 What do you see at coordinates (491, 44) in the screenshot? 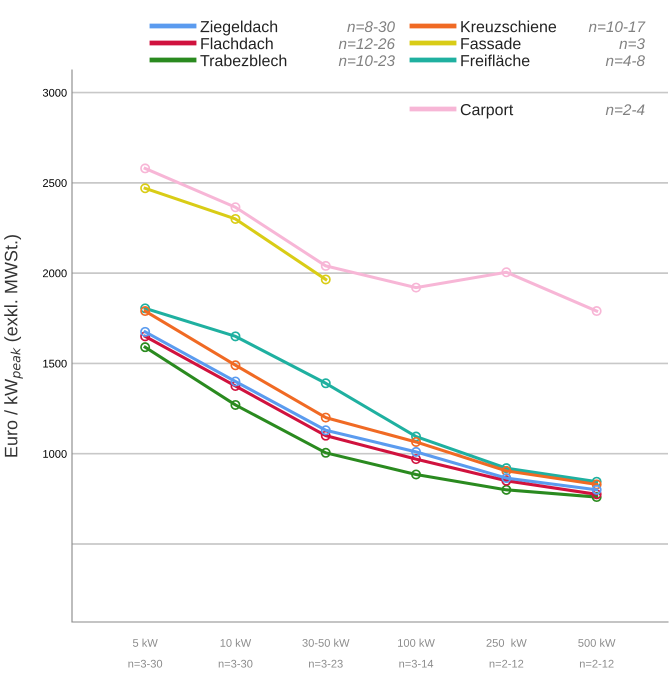
I see `legend-label: Fassade` at bounding box center [491, 44].